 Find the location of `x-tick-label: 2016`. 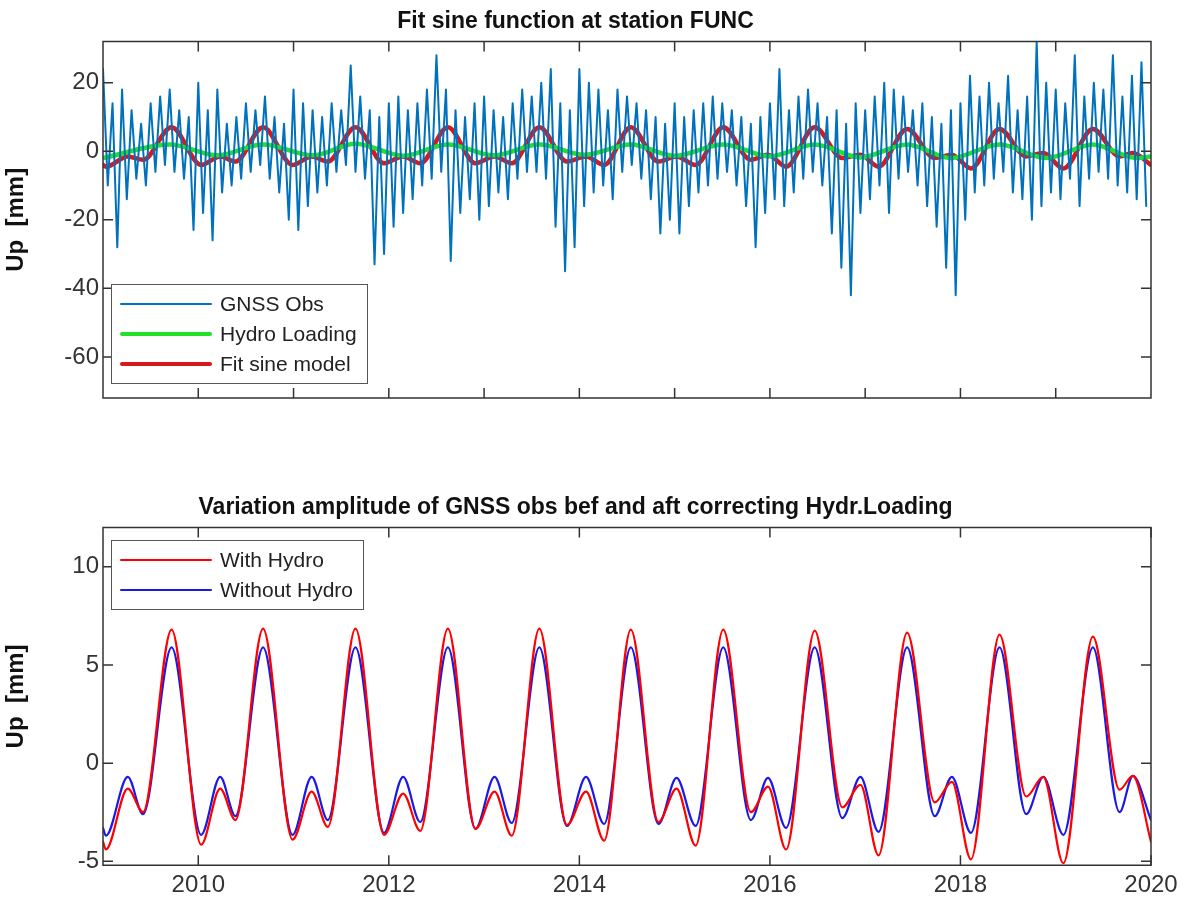

x-tick-label: 2016 is located at coordinates (770, 884).